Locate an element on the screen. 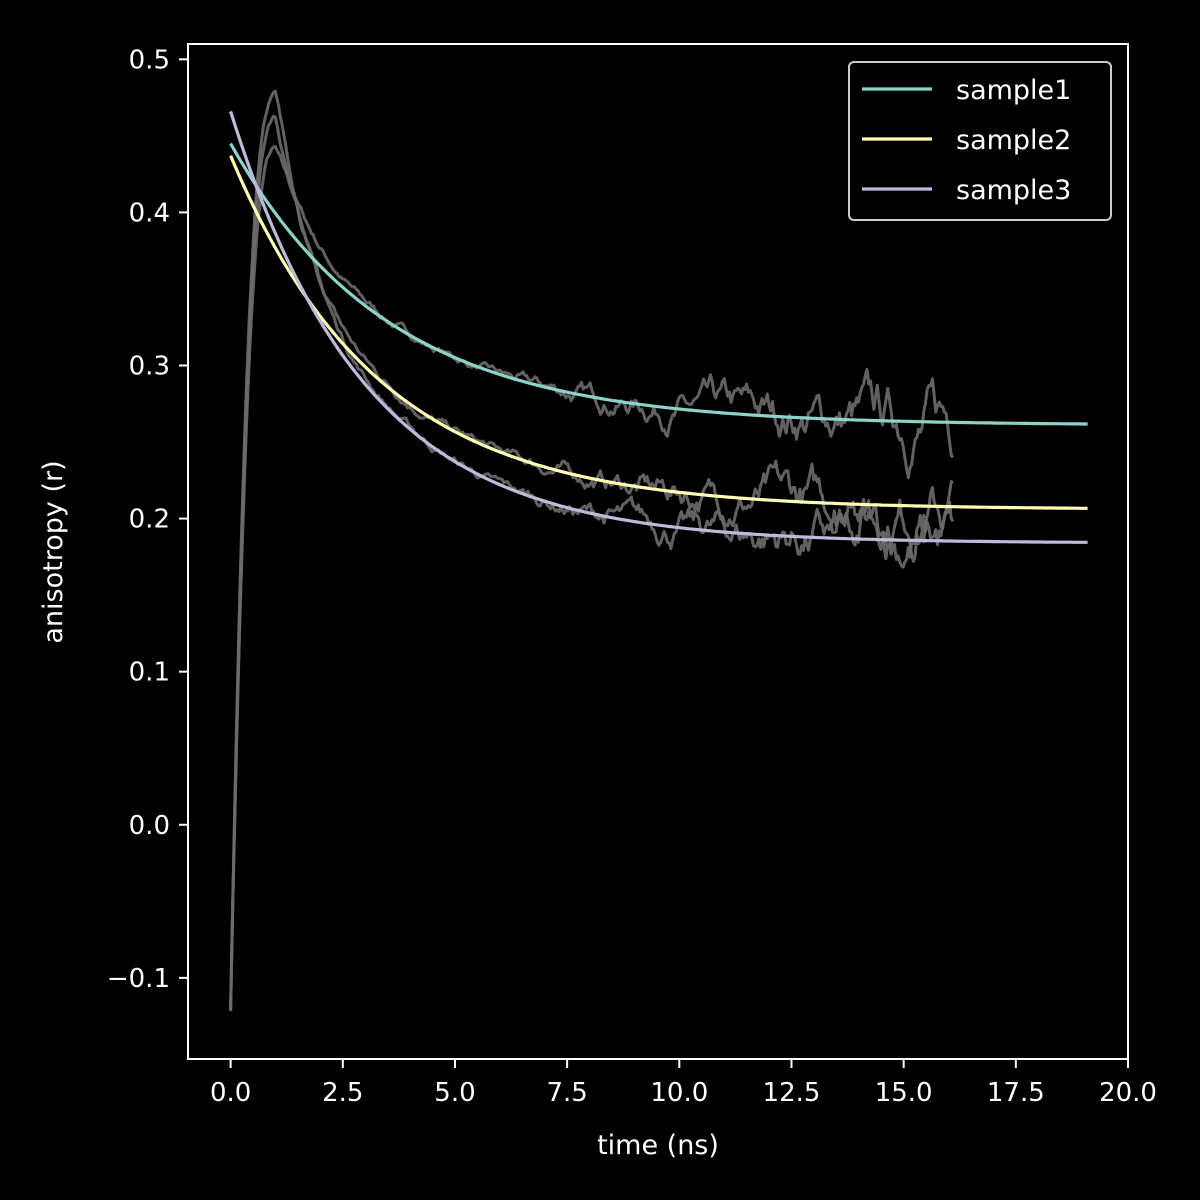  legend-label-sample3: sample3 is located at coordinates (1013, 190).